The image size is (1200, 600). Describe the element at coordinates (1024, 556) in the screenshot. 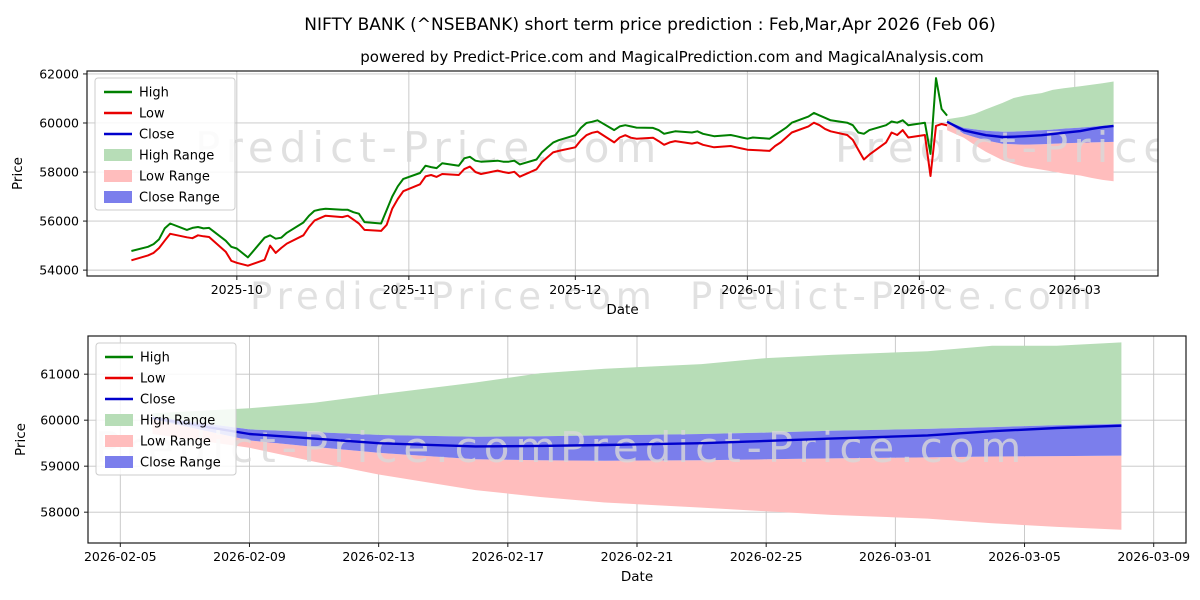

I see `x-tick-label: 2026-03-05` at that location.